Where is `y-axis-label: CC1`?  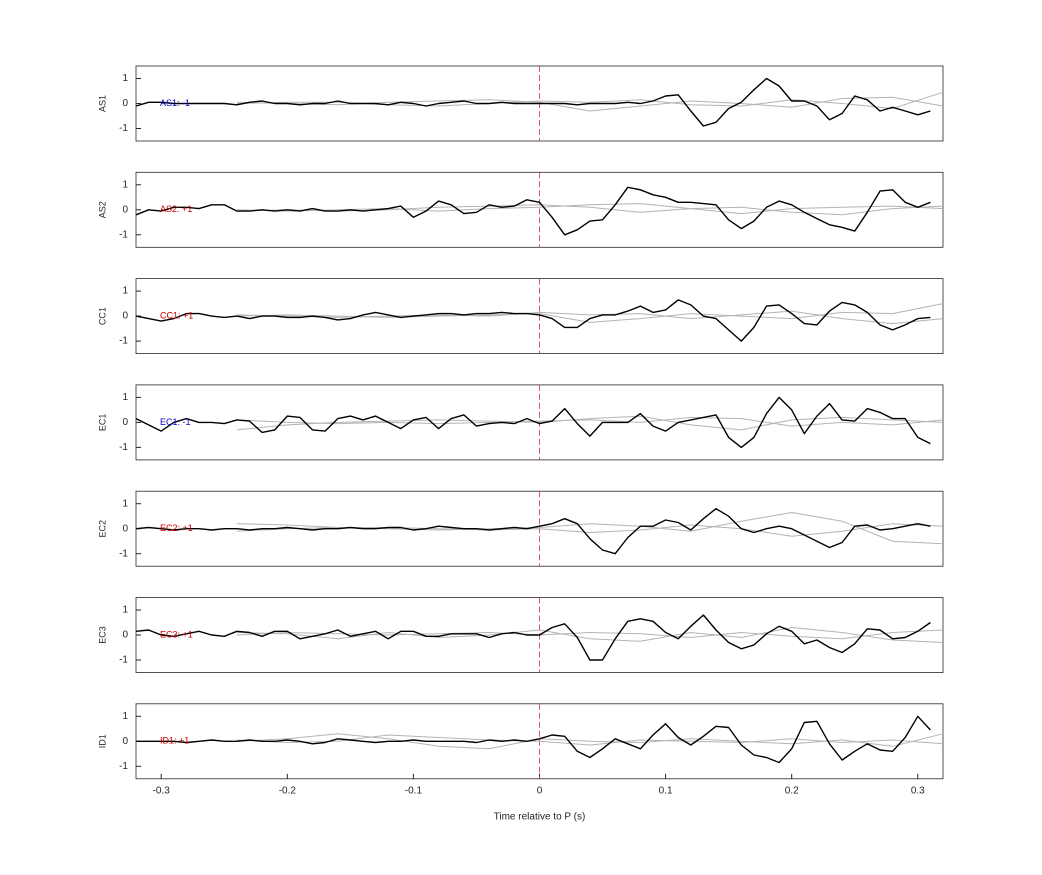
y-axis-label: CC1 is located at coordinates (102, 316).